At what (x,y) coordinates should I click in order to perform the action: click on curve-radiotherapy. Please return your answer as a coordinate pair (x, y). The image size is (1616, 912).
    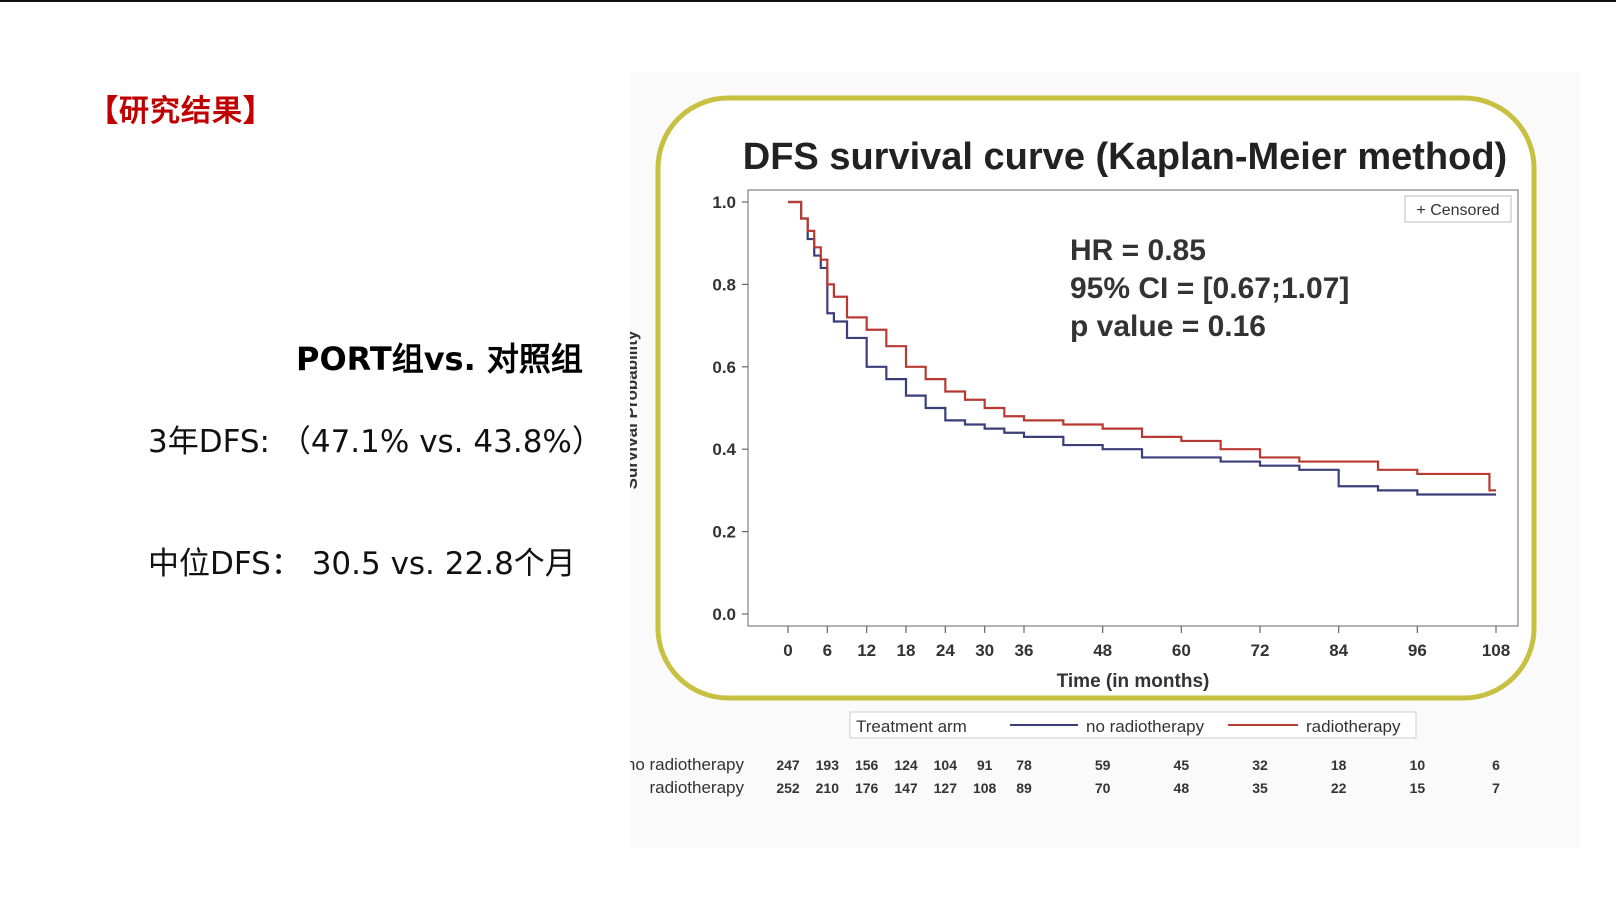
    Looking at the image, I should click on (1142, 346).